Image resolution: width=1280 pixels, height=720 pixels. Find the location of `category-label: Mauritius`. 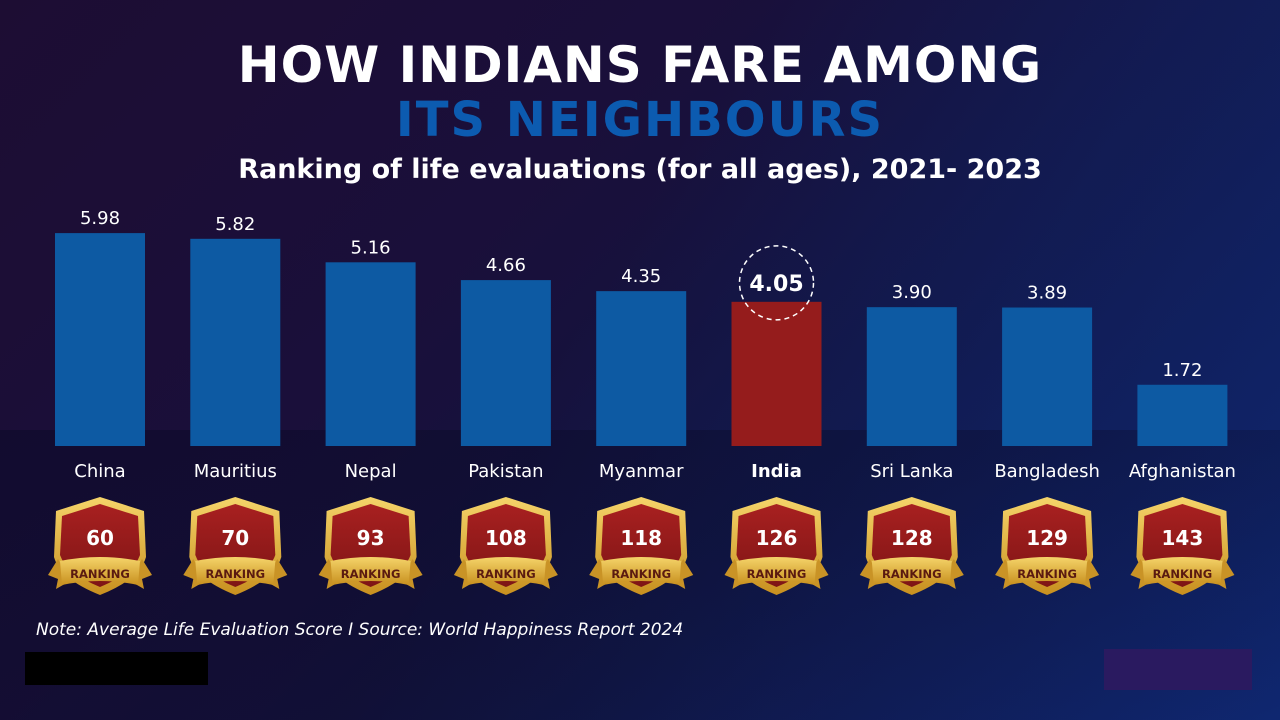

category-label: Mauritius is located at coordinates (235, 471).